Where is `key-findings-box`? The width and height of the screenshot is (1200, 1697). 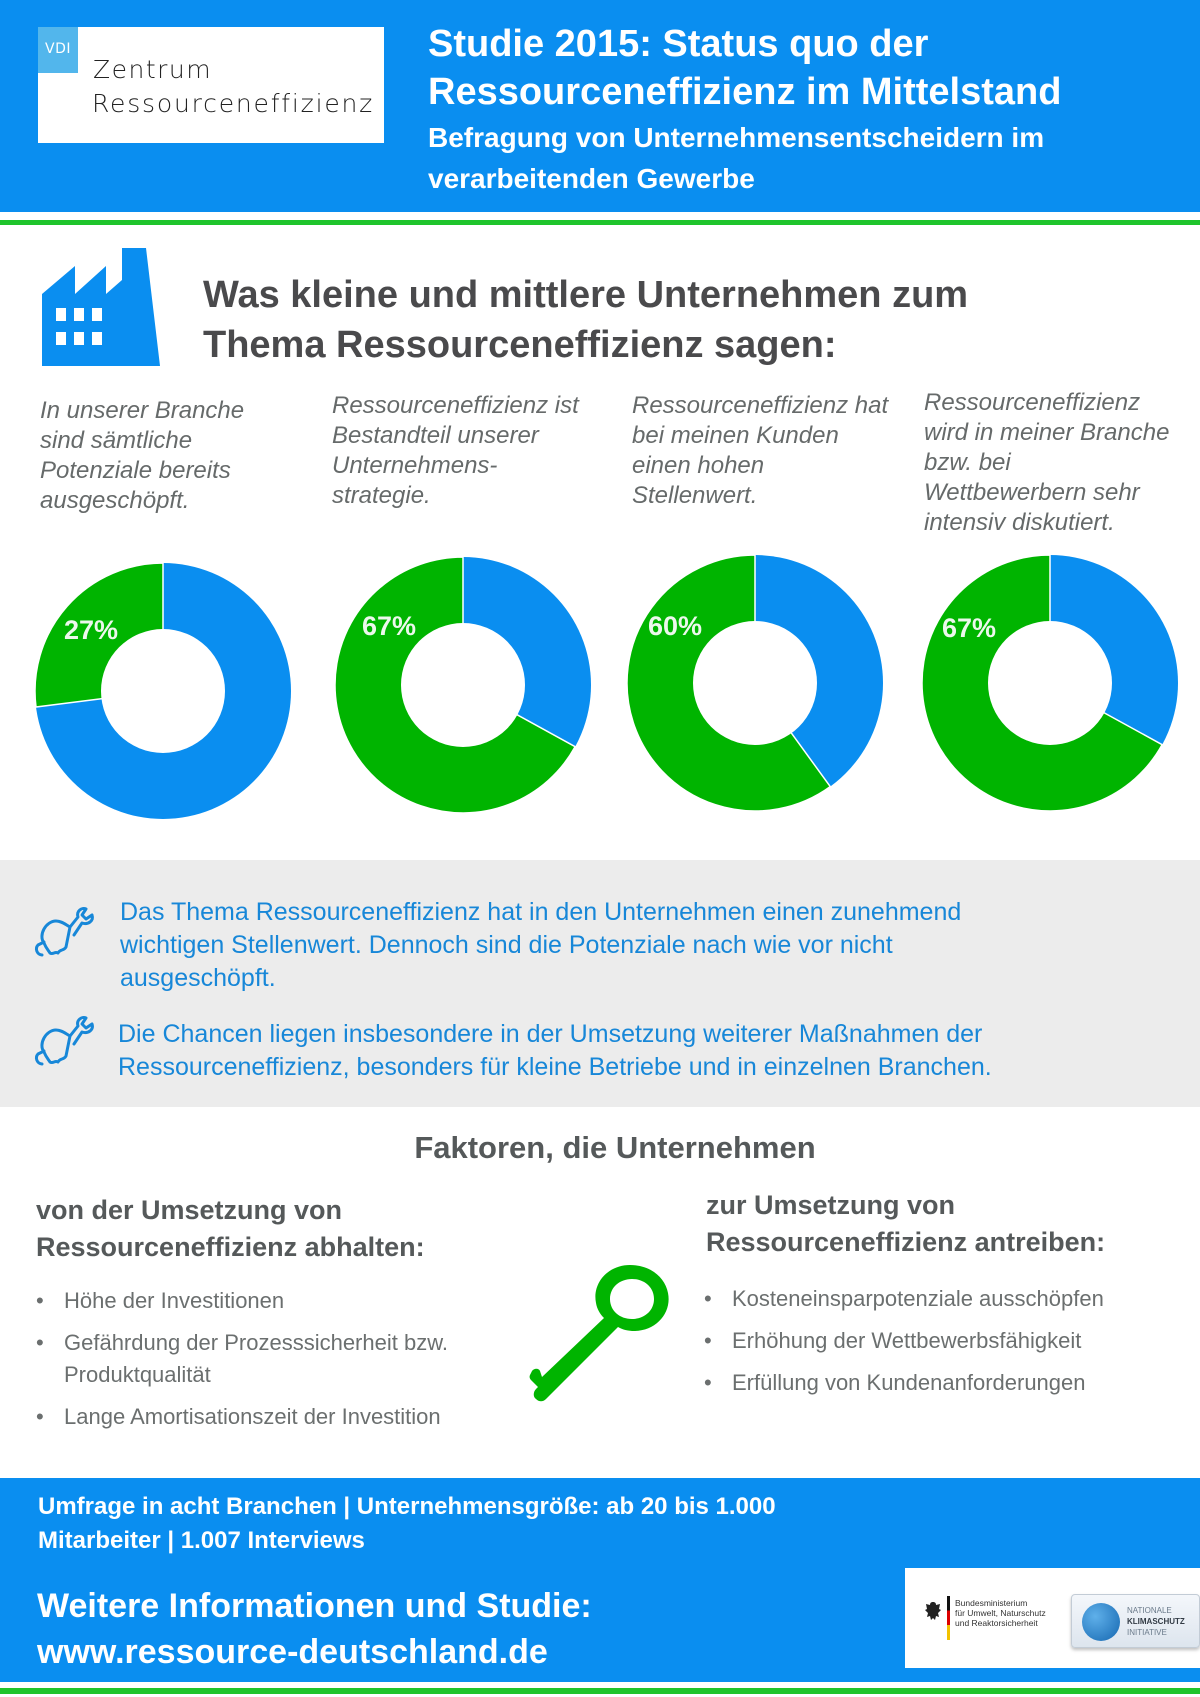
key-findings-box is located at coordinates (600, 983).